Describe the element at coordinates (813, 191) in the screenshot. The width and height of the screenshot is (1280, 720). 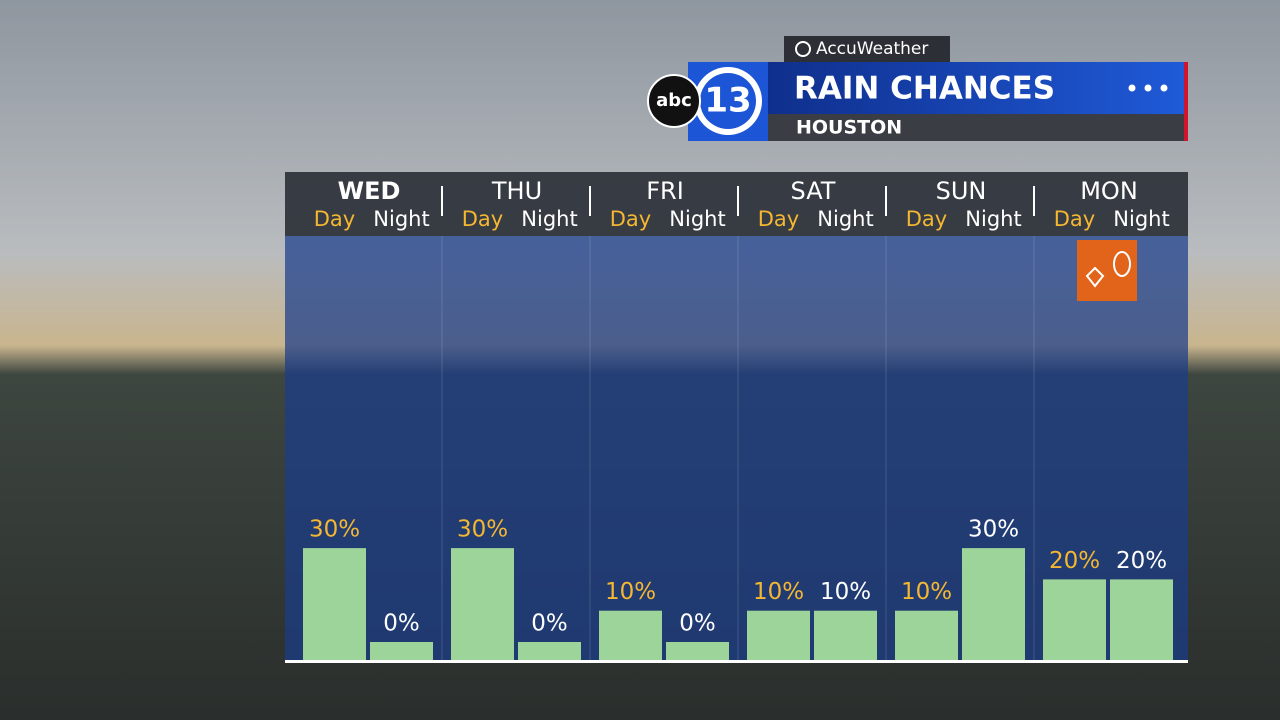
I see `day-label: SAT` at that location.